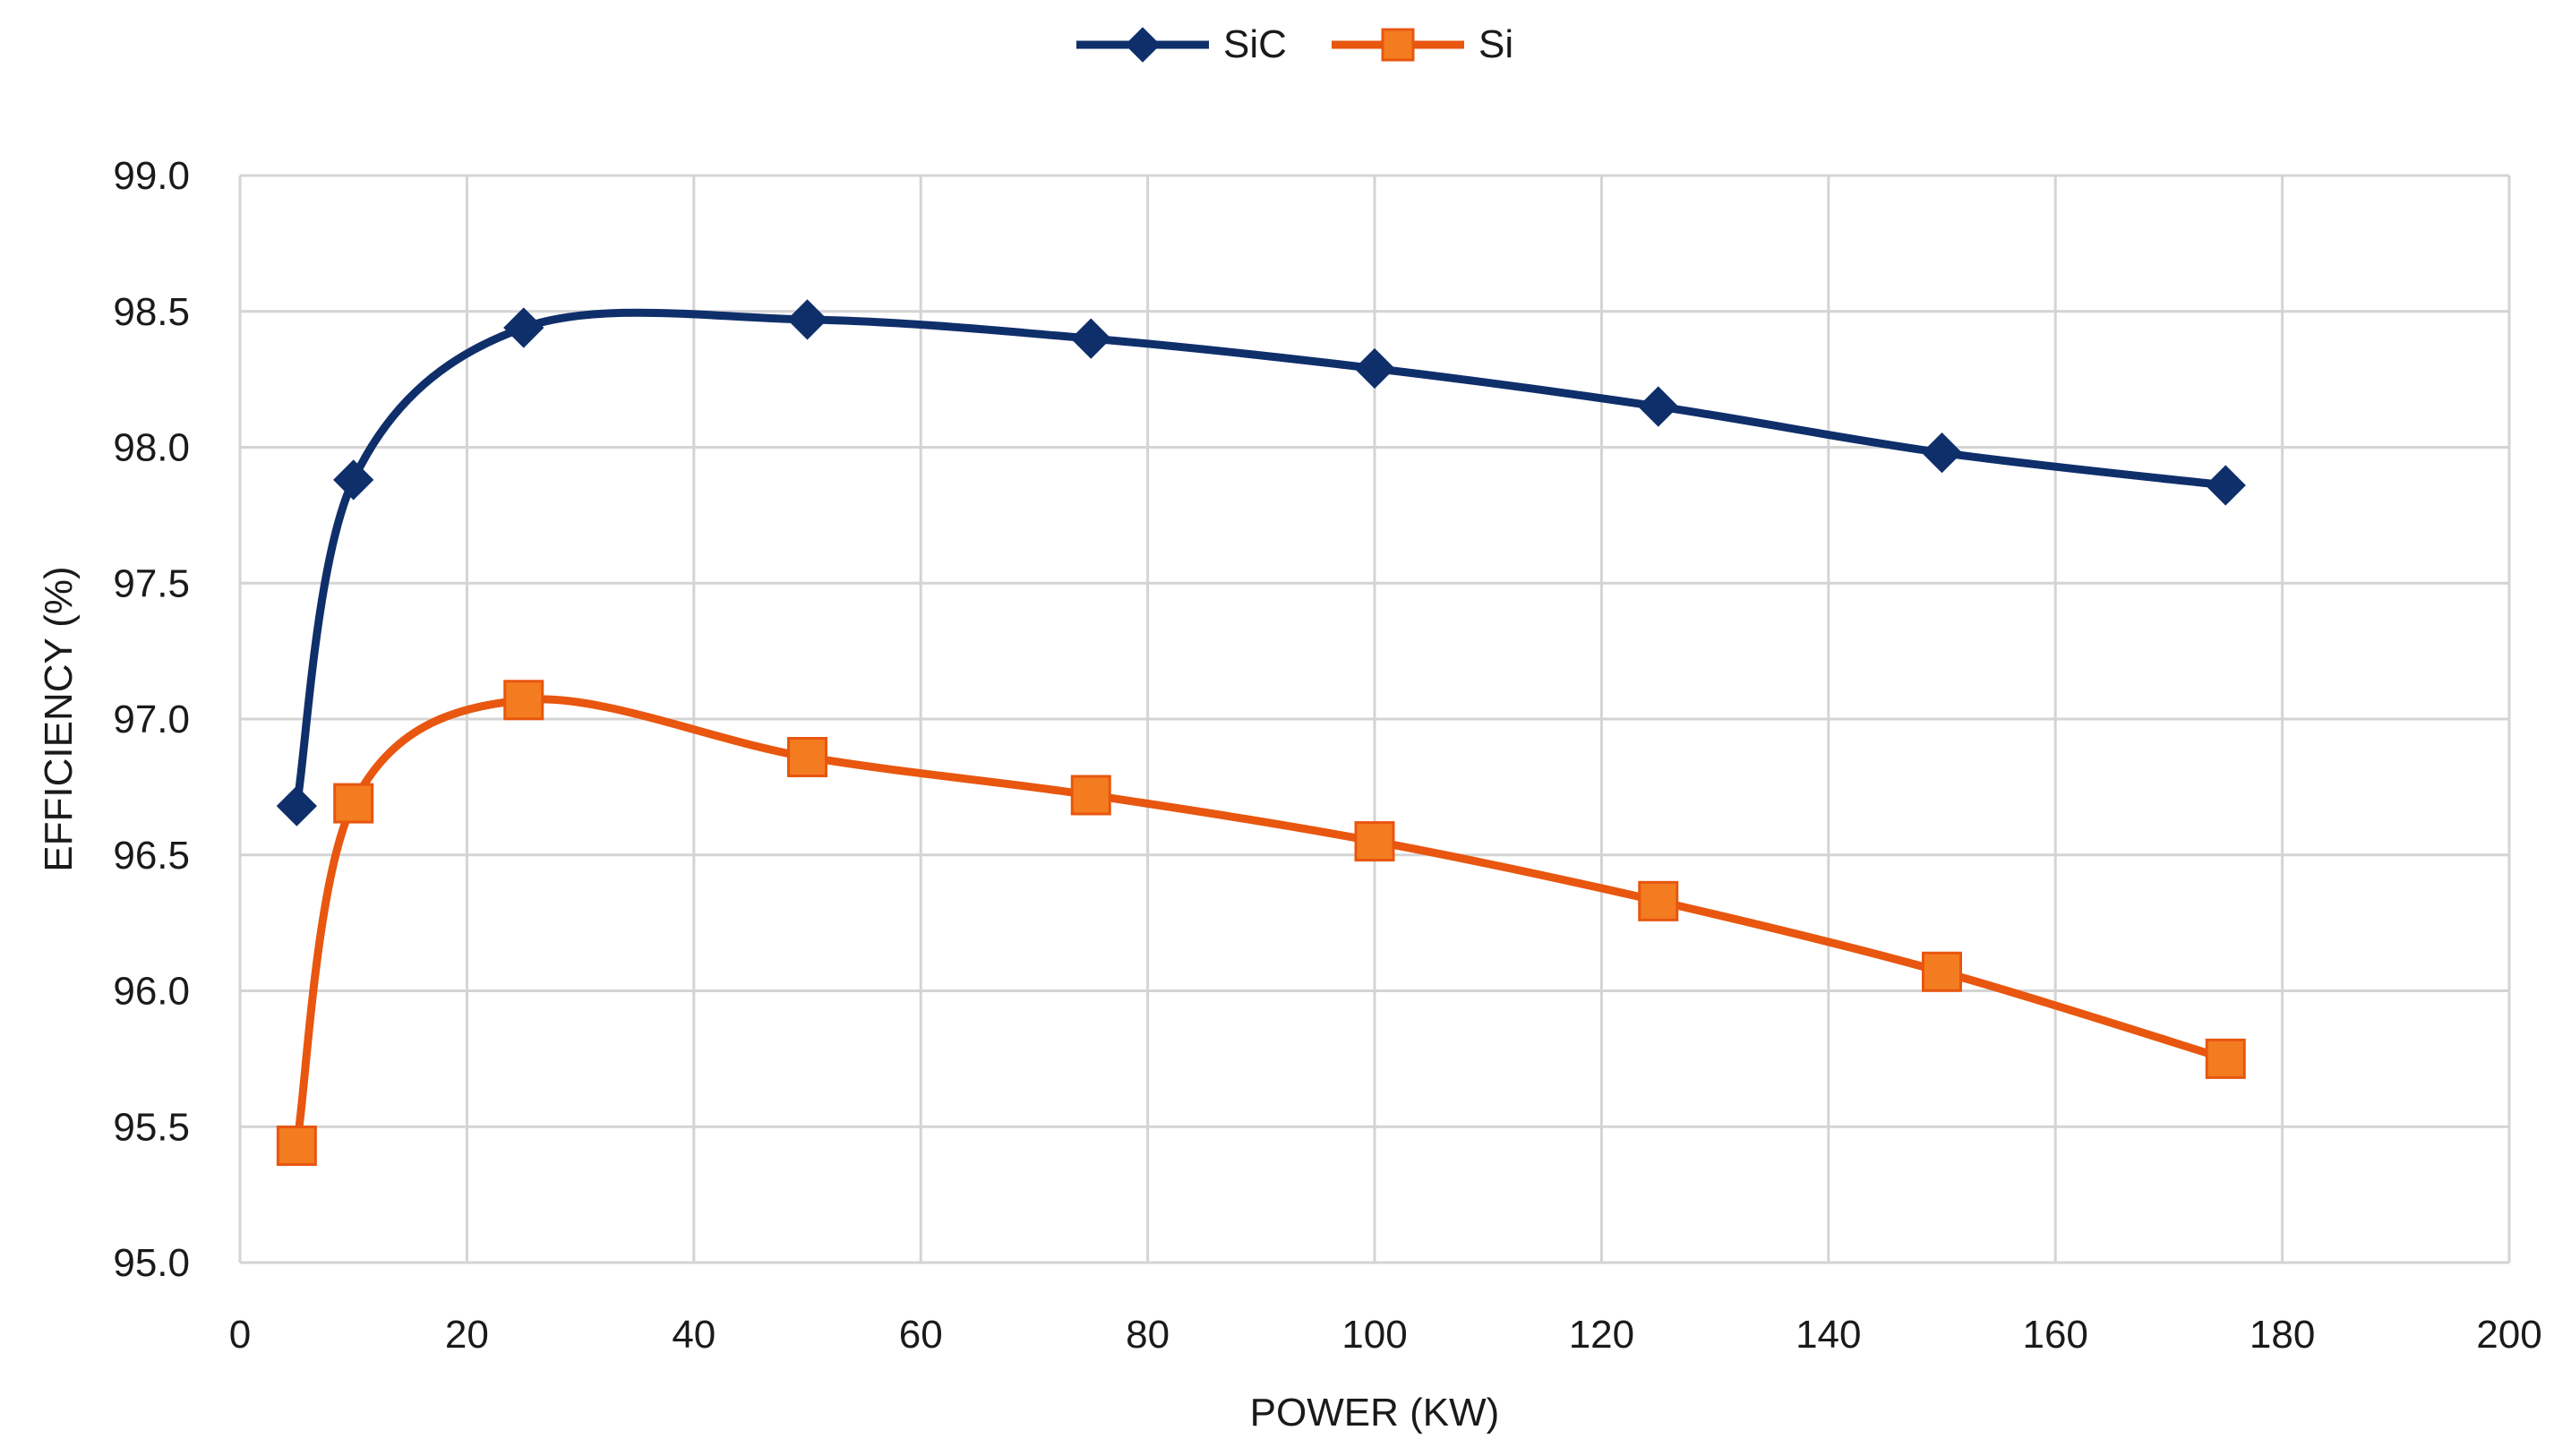  I want to click on data-point-sic, so click(2226, 485).